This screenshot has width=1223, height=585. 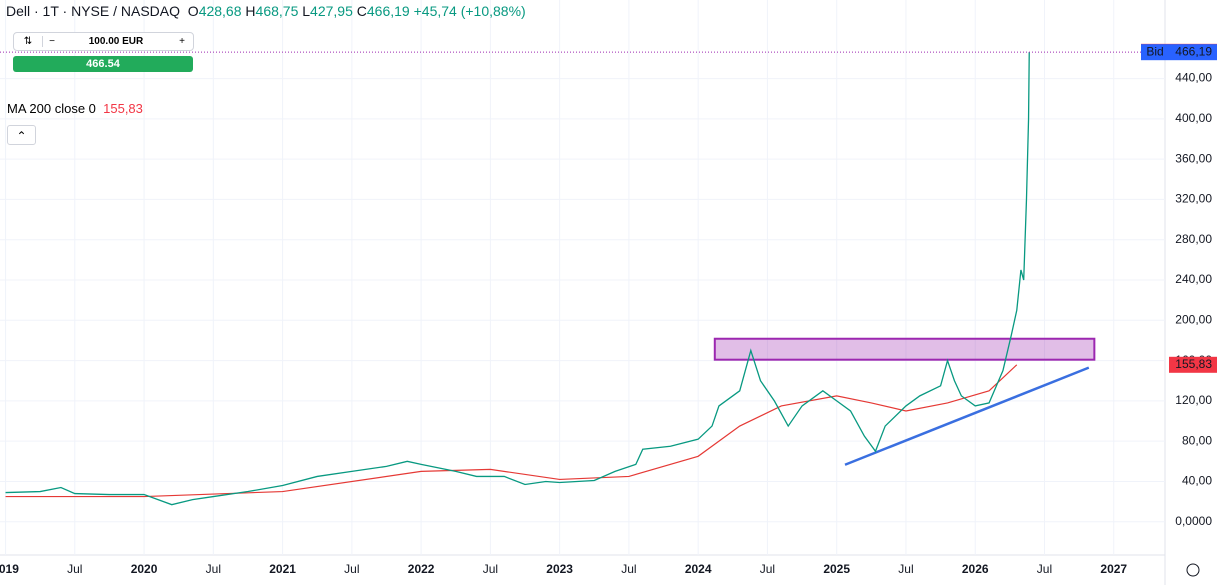 I want to click on open: 428,68, so click(x=220, y=11).